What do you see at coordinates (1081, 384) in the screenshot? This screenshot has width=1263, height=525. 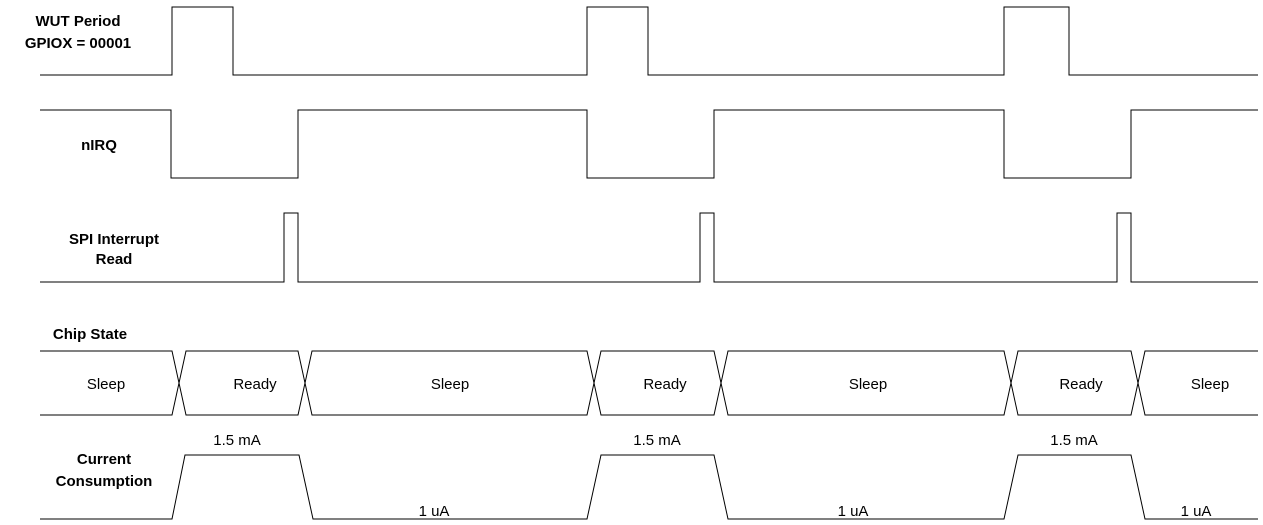 I see `chip-state-6: Ready` at bounding box center [1081, 384].